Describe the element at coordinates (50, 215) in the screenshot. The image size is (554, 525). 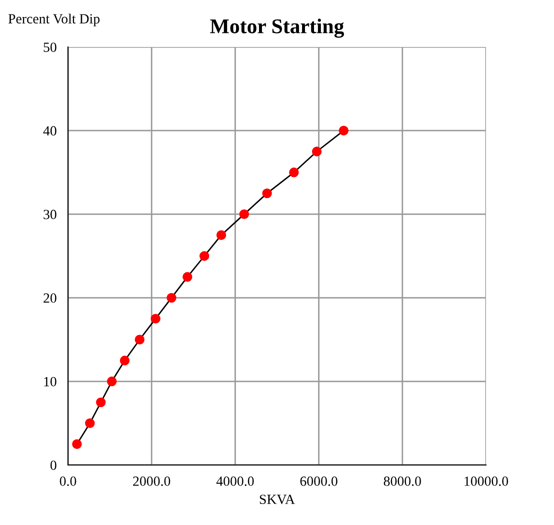
I see `y-tick-label: 30` at that location.